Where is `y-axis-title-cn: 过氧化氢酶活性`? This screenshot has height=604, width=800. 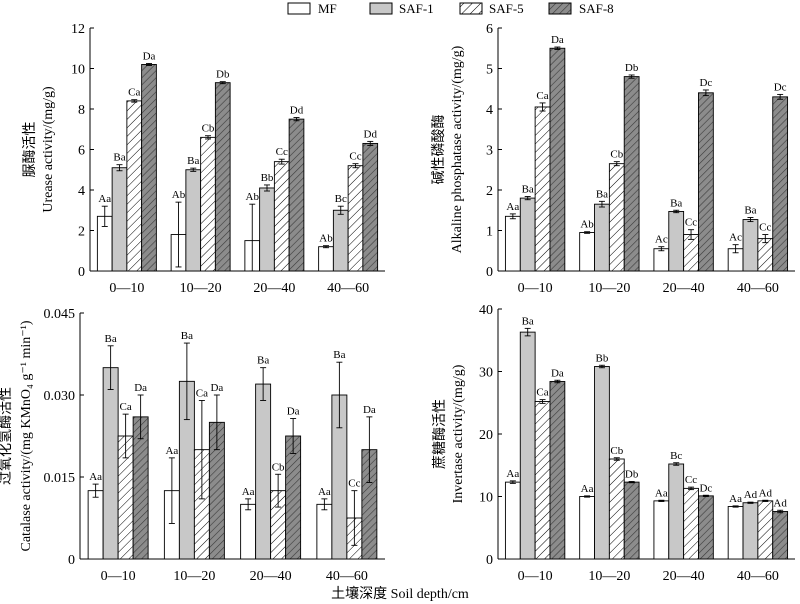 y-axis-title-cn: 过氧化氢酶活性 is located at coordinates (7, 436).